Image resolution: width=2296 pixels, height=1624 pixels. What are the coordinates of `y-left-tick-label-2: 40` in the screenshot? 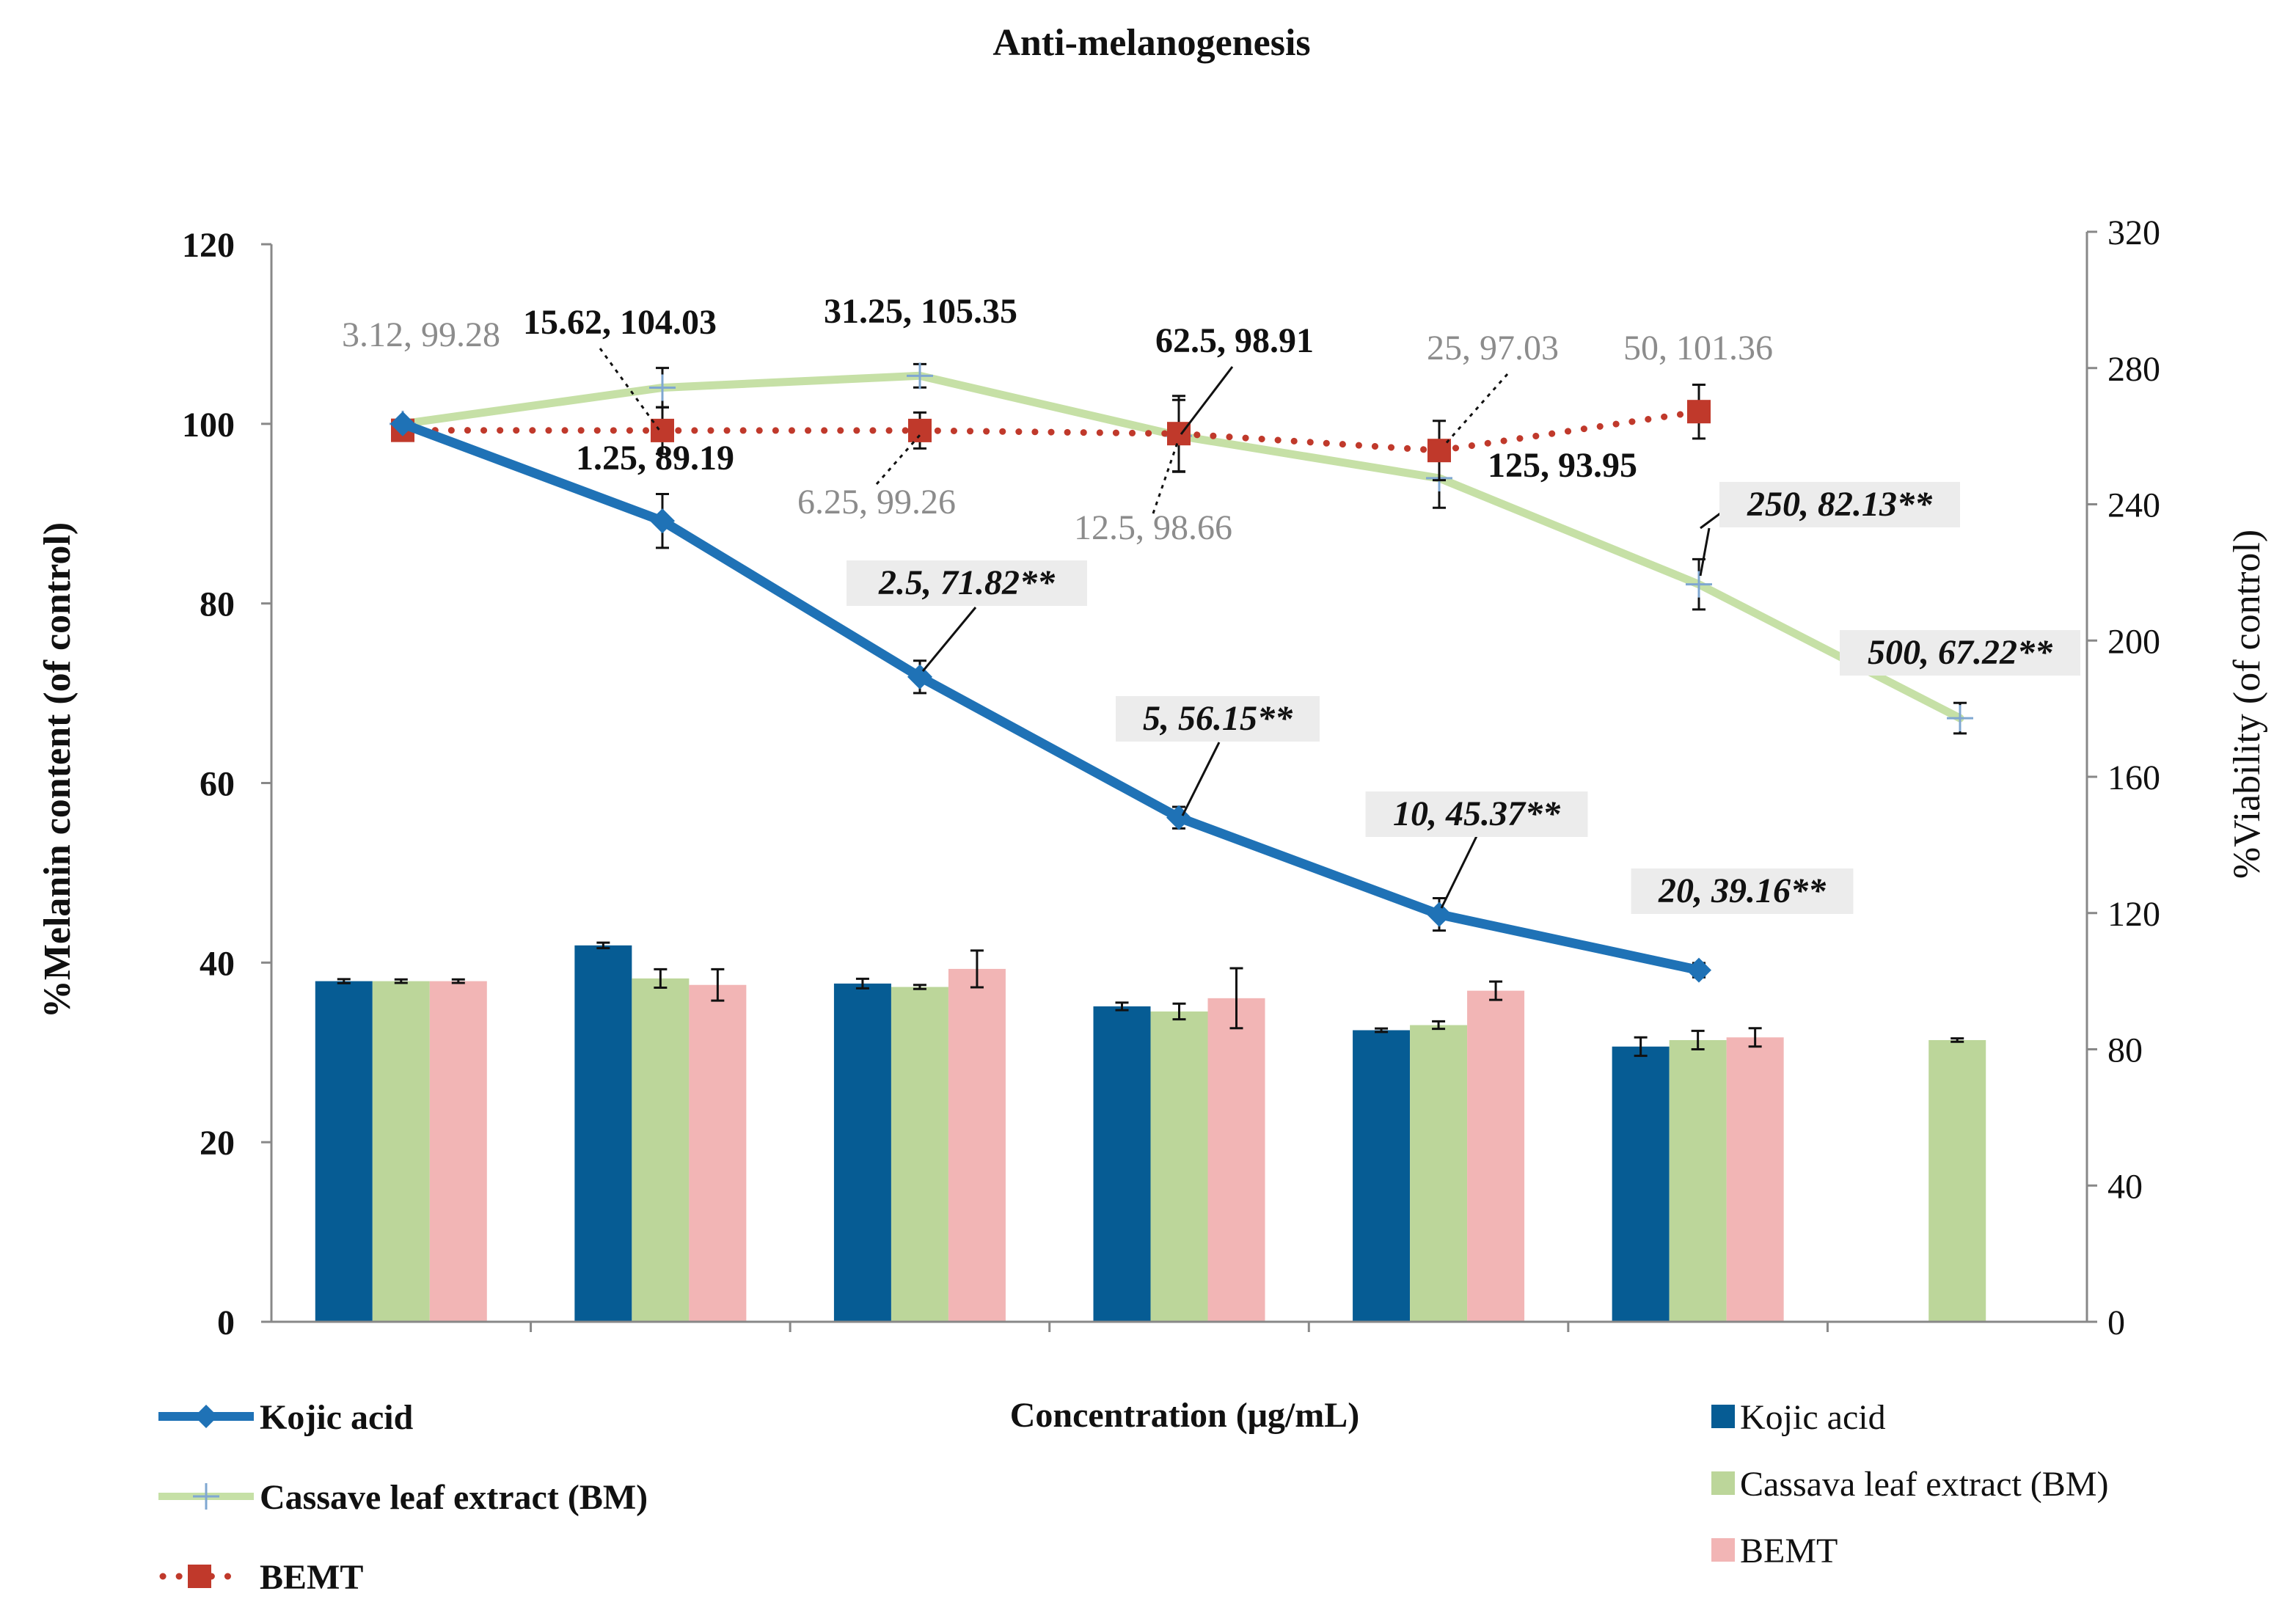 It's located at (217, 963).